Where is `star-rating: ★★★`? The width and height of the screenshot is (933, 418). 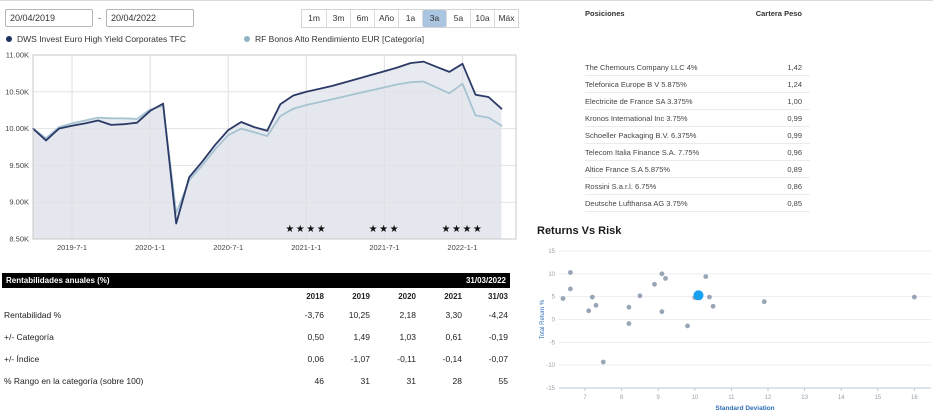 star-rating: ★★★ is located at coordinates (384, 229).